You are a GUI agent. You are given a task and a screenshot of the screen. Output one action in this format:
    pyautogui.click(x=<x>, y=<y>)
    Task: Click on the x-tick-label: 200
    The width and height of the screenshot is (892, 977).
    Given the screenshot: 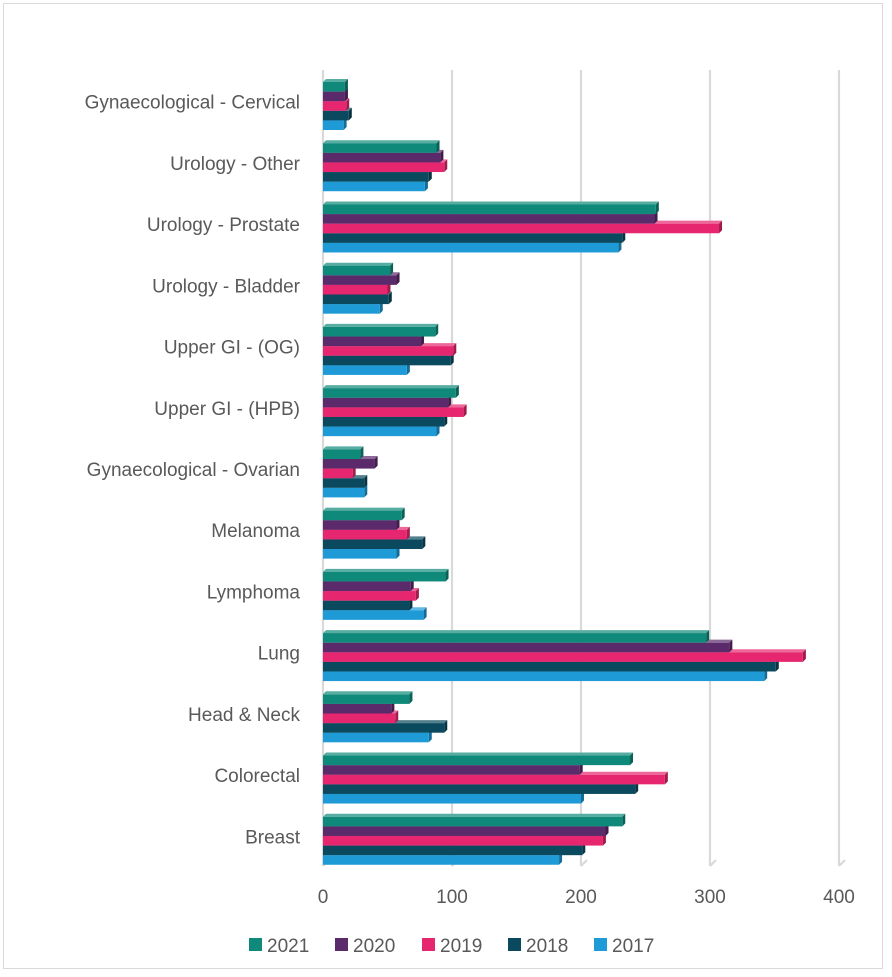 What is the action you would take?
    pyautogui.click(x=581, y=897)
    